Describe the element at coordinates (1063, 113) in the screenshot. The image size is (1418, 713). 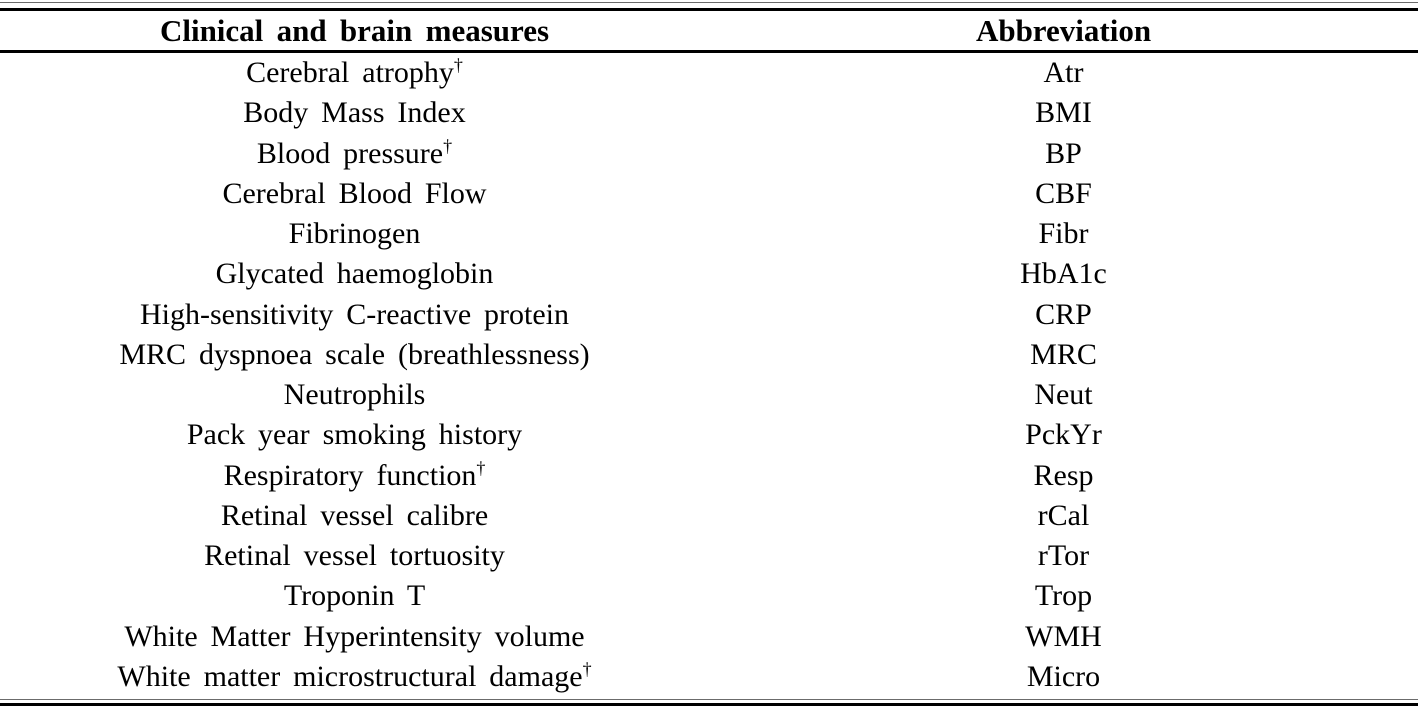
I see `abbreviation-cell: BMI` at that location.